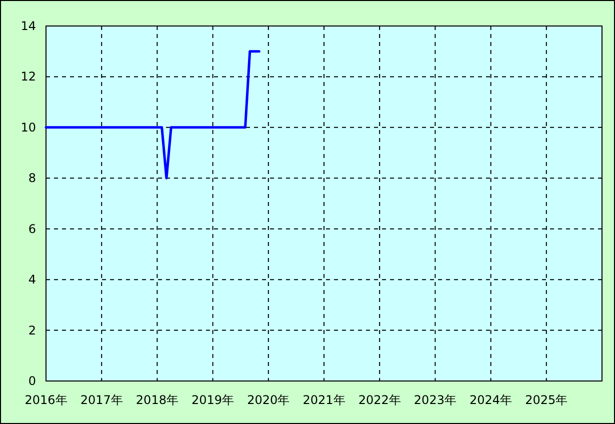  I want to click on y-tick-label: 4, so click(32, 279).